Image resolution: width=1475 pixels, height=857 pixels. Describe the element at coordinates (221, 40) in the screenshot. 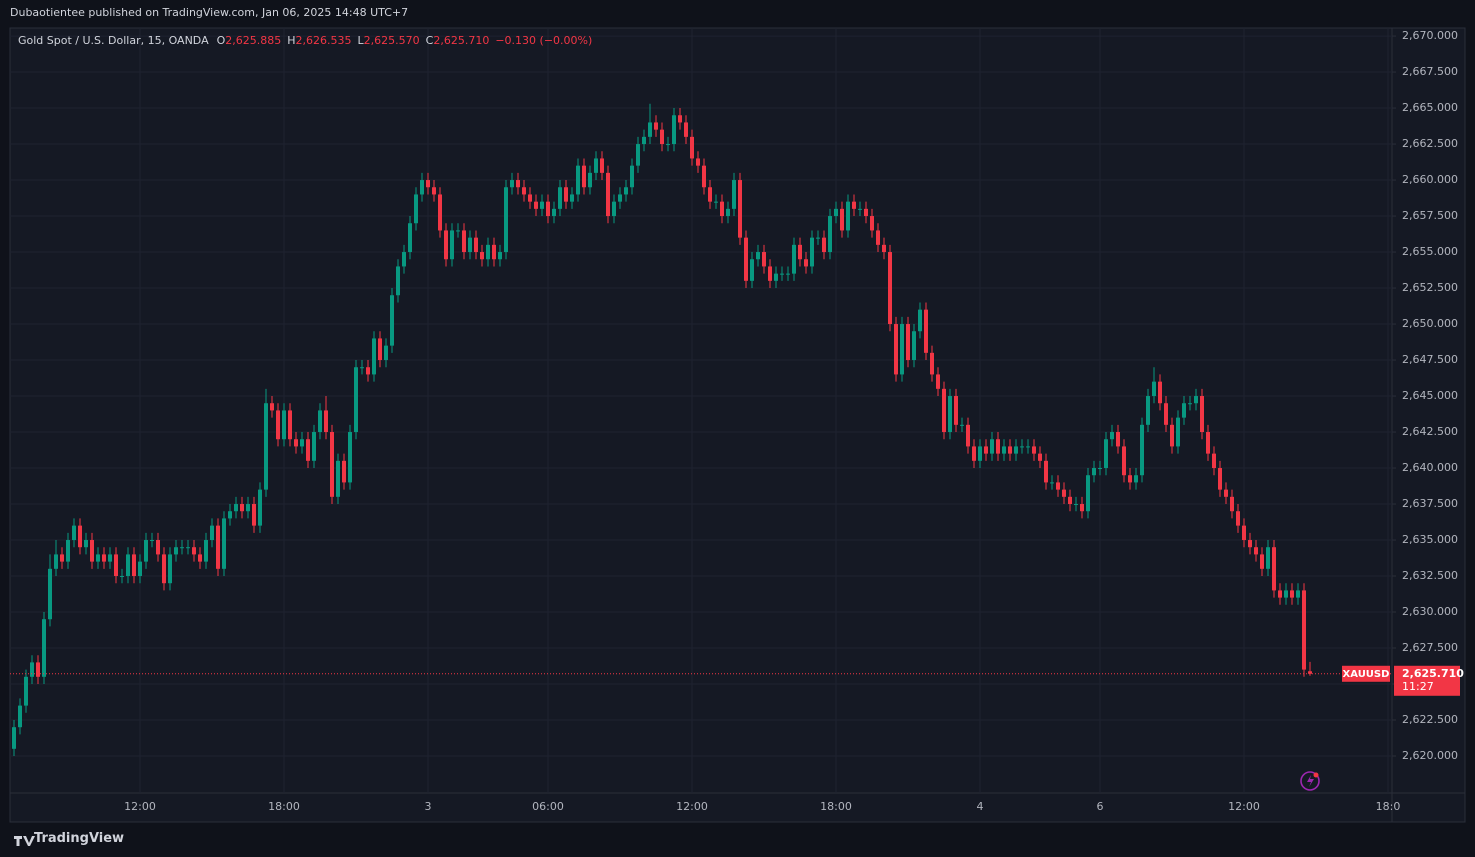

I see `legend-key: O` at that location.